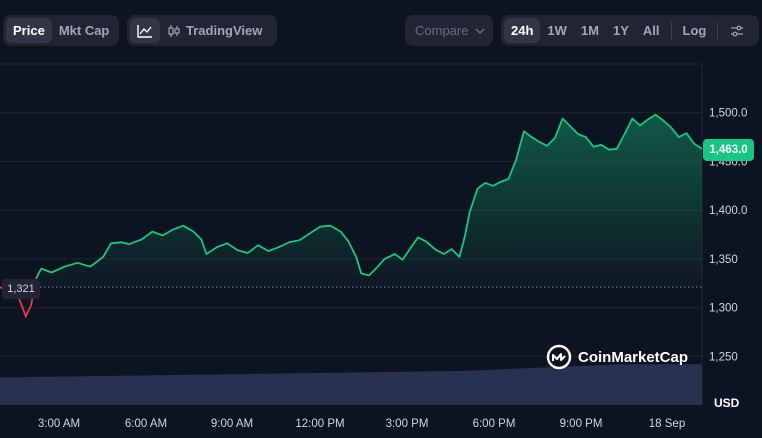  Describe the element at coordinates (407, 424) in the screenshot. I see `x-tick-label: 3:00 PM` at that location.